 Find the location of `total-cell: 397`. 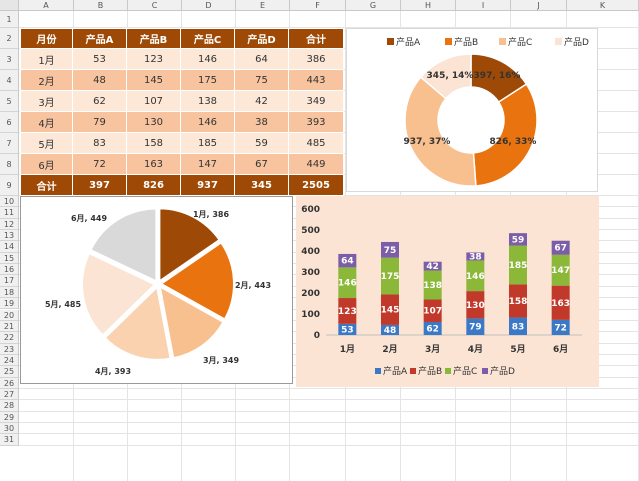

total-cell: 397 is located at coordinates (99, 185).